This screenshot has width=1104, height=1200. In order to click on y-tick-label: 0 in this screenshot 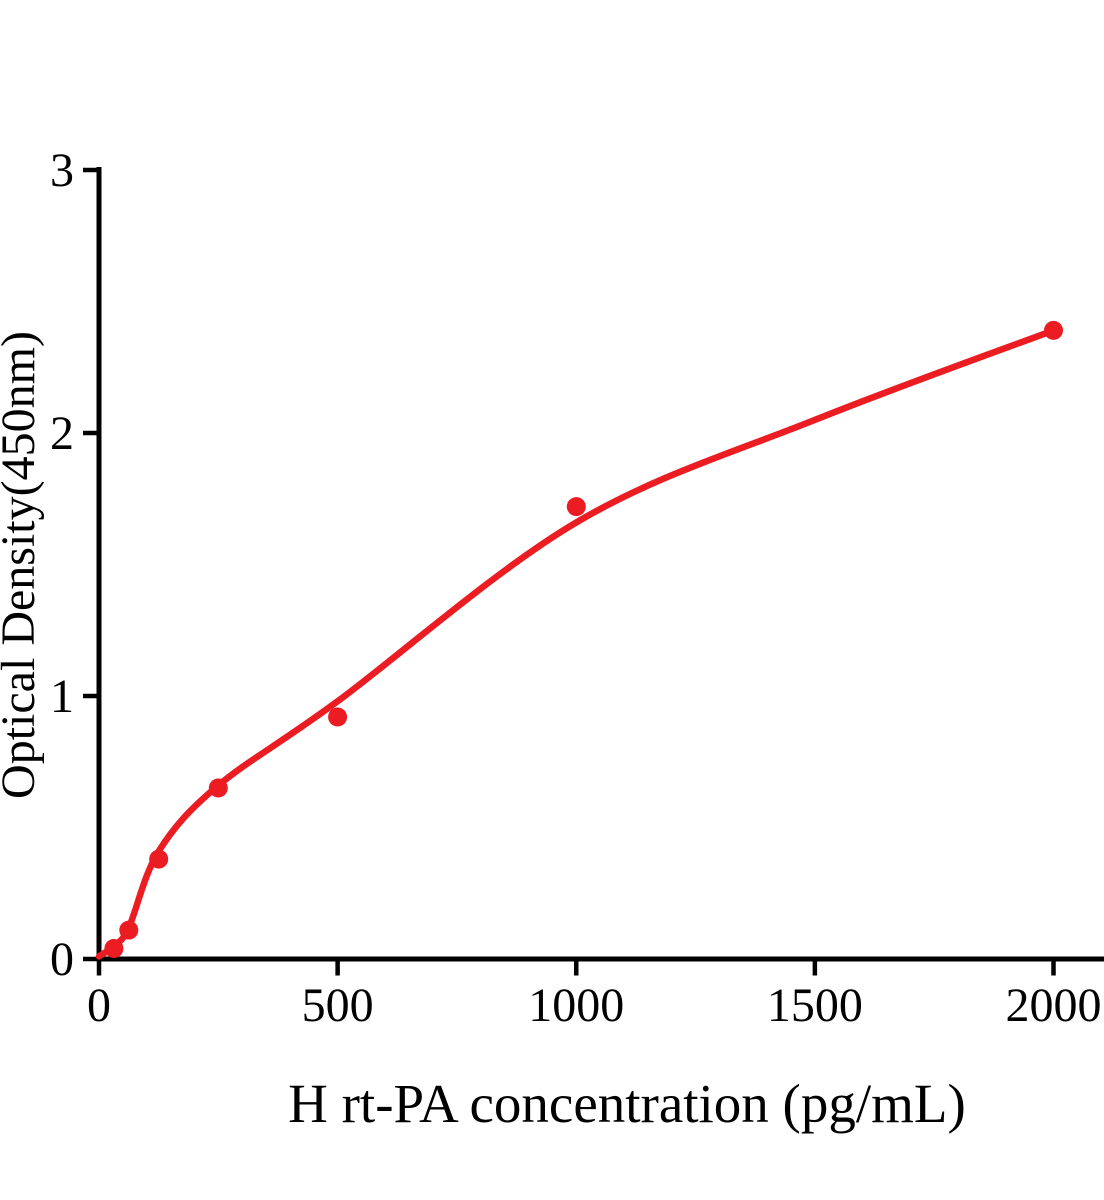, I will do `click(62, 959)`.